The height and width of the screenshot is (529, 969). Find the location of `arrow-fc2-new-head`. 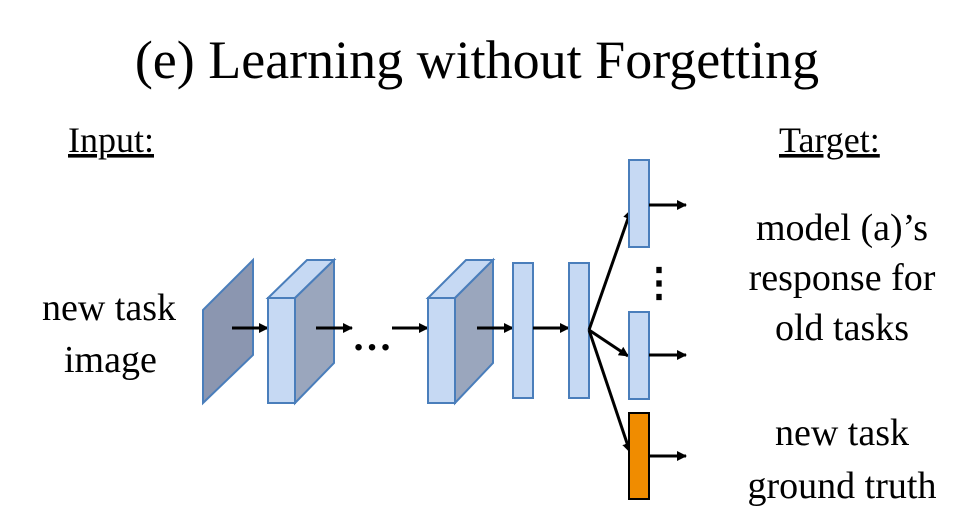

arrow-fc2-new-head is located at coordinates (609, 391).